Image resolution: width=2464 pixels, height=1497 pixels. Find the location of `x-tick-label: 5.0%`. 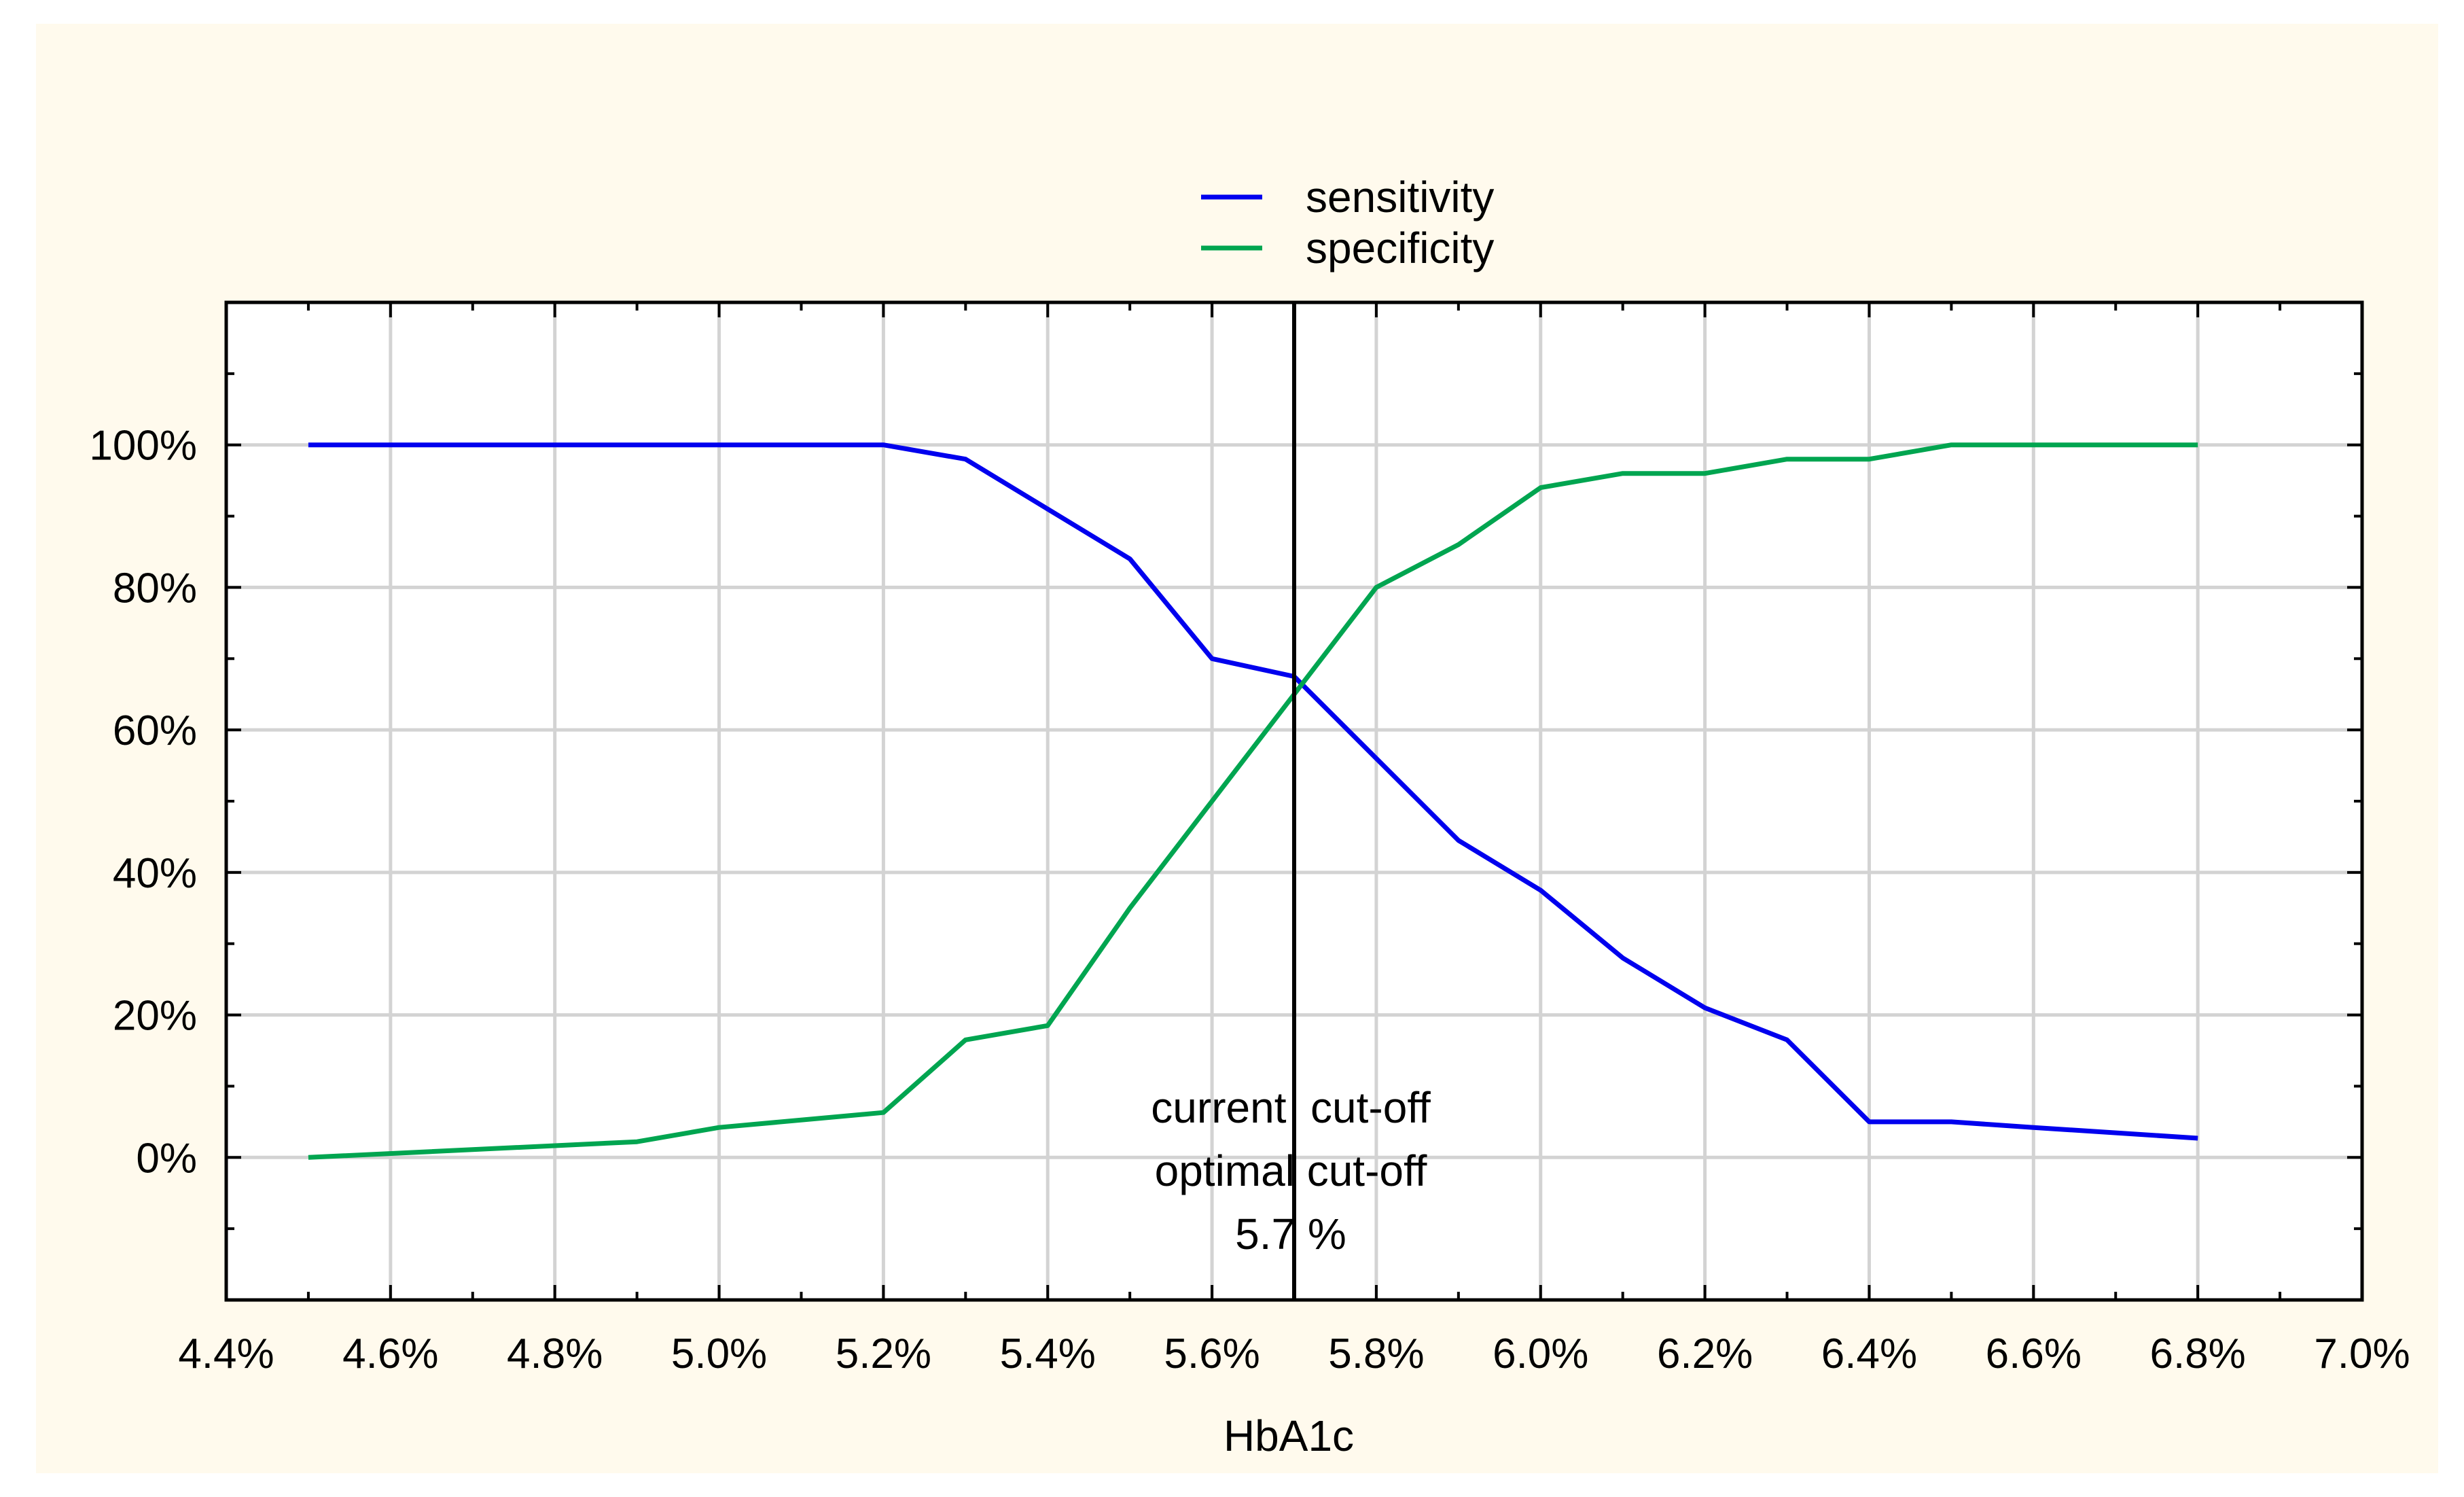

x-tick-label: 5.0% is located at coordinates (719, 1354).